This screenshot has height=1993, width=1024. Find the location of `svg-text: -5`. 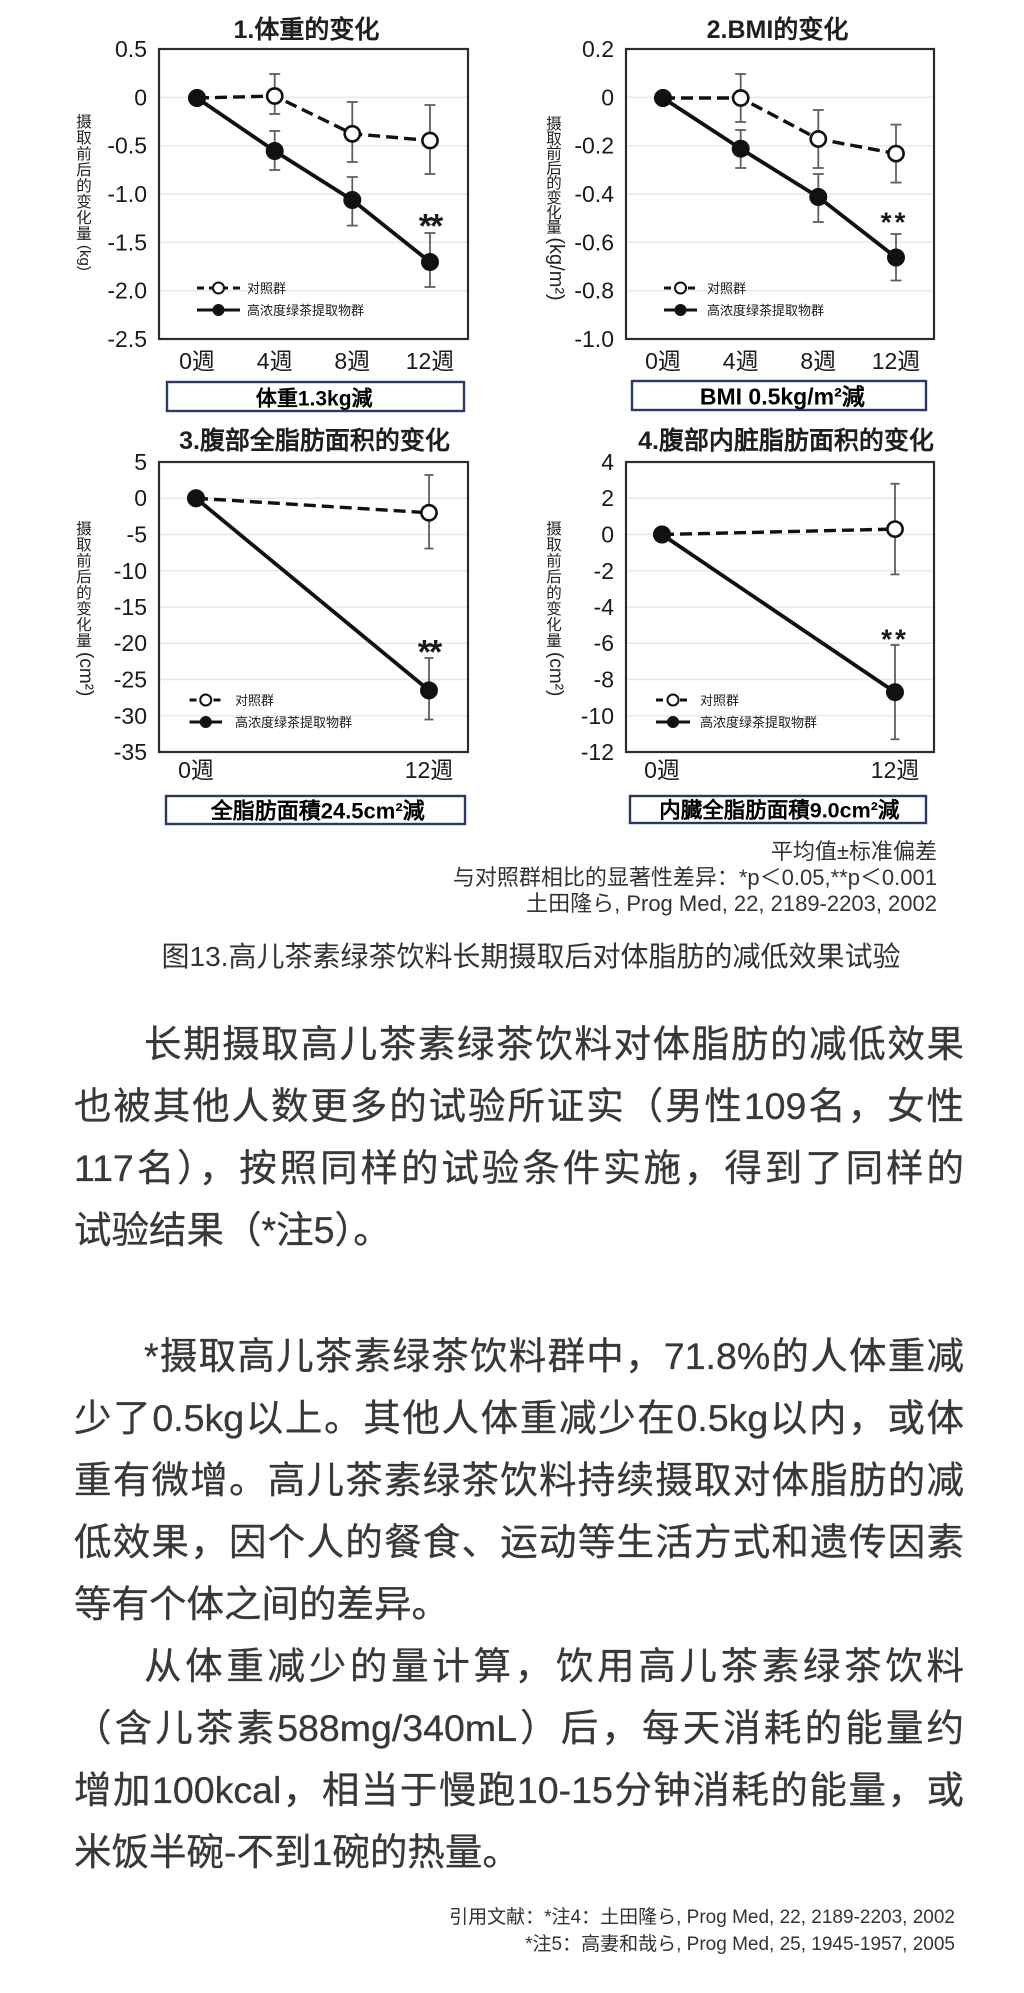

svg-text: -5 is located at coordinates (137, 535).